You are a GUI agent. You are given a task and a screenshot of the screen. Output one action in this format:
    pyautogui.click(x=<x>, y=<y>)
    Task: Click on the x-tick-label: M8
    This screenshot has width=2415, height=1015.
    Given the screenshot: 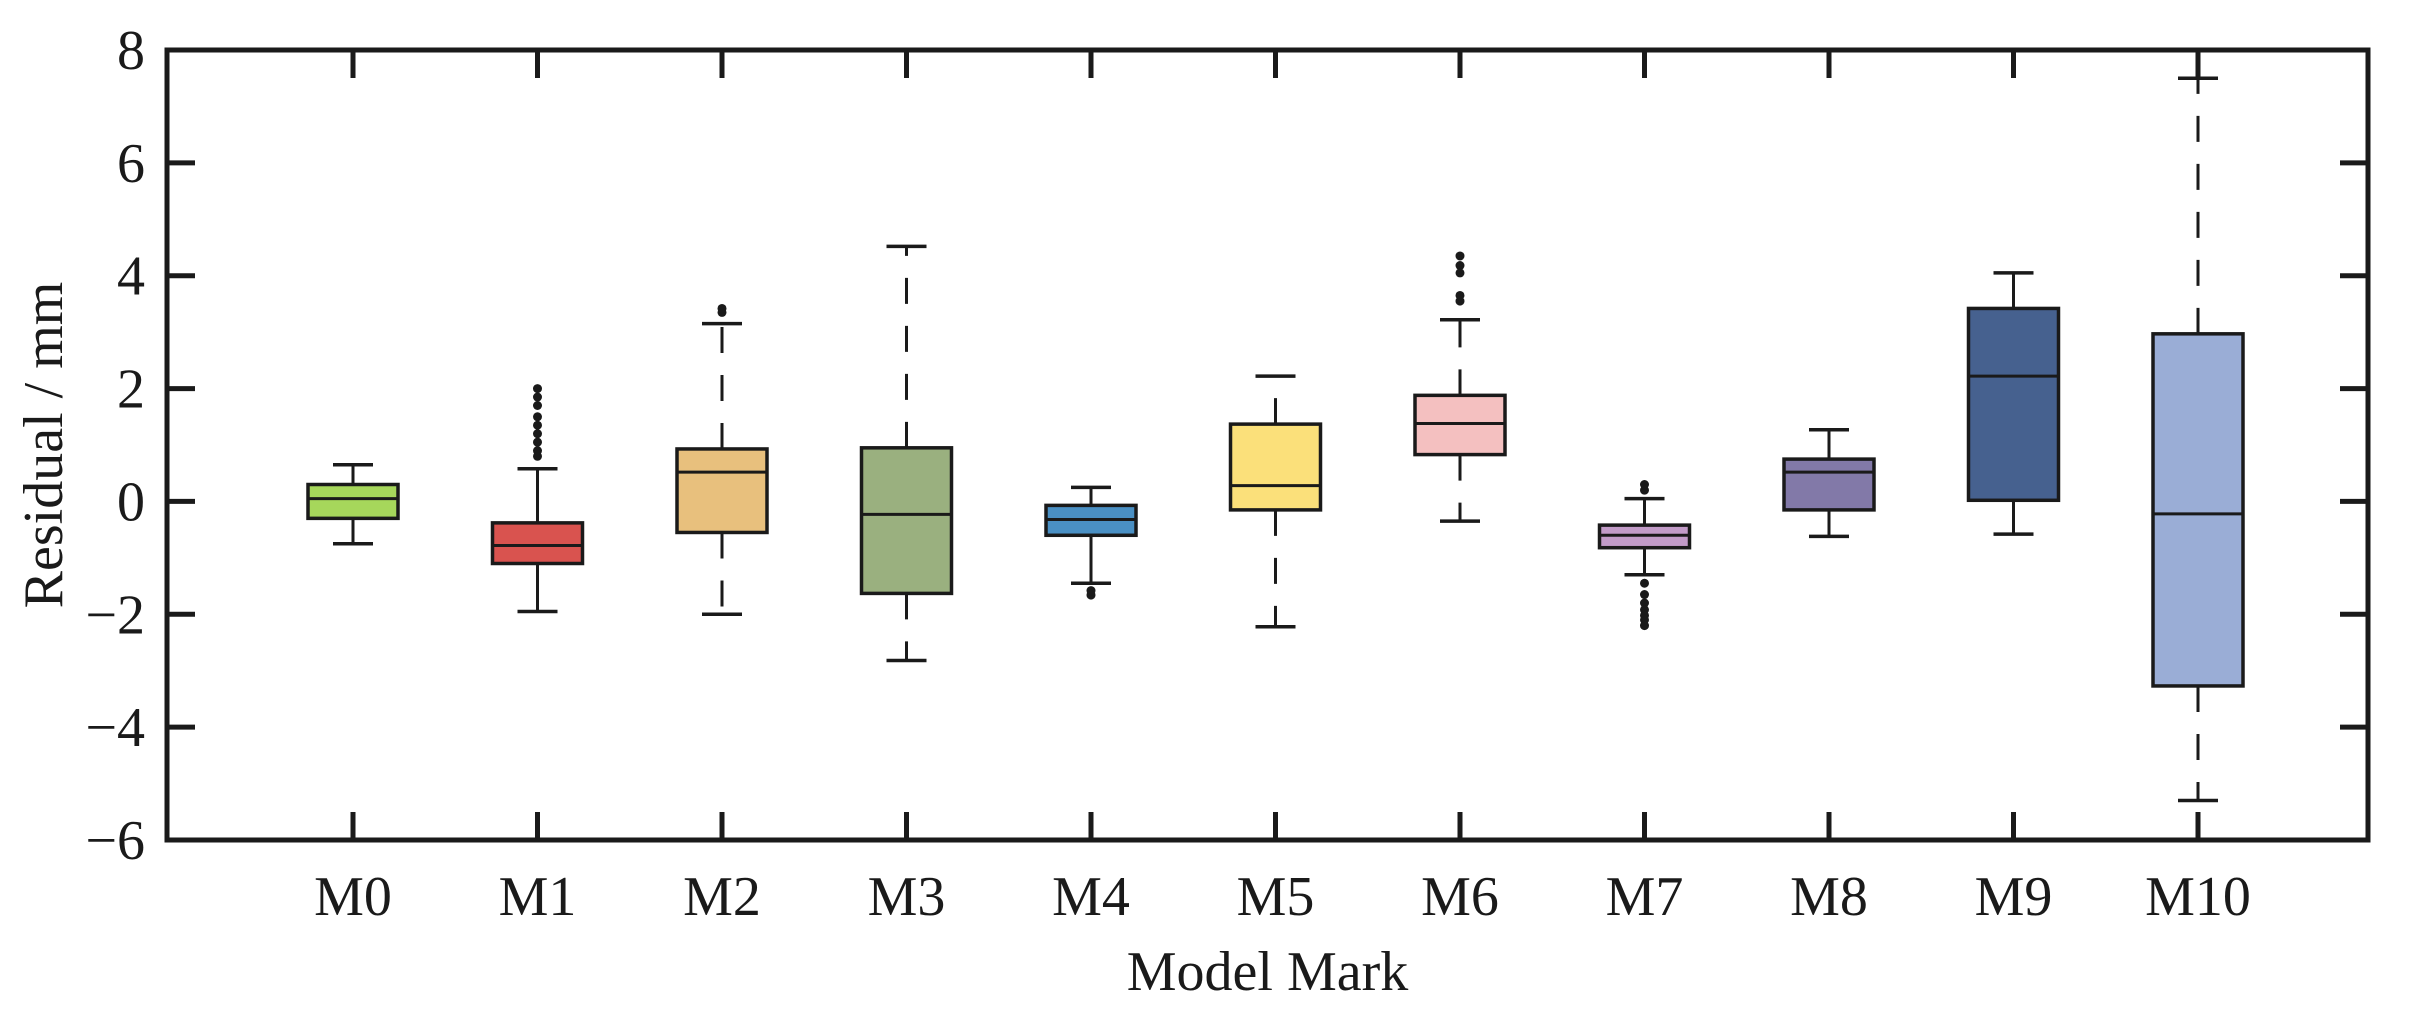 What is the action you would take?
    pyautogui.click(x=1829, y=897)
    